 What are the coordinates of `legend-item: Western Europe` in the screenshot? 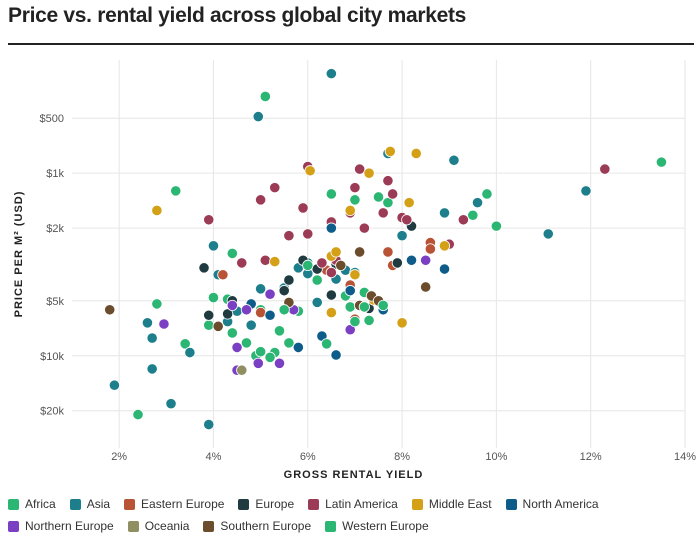 It's located at (377, 526).